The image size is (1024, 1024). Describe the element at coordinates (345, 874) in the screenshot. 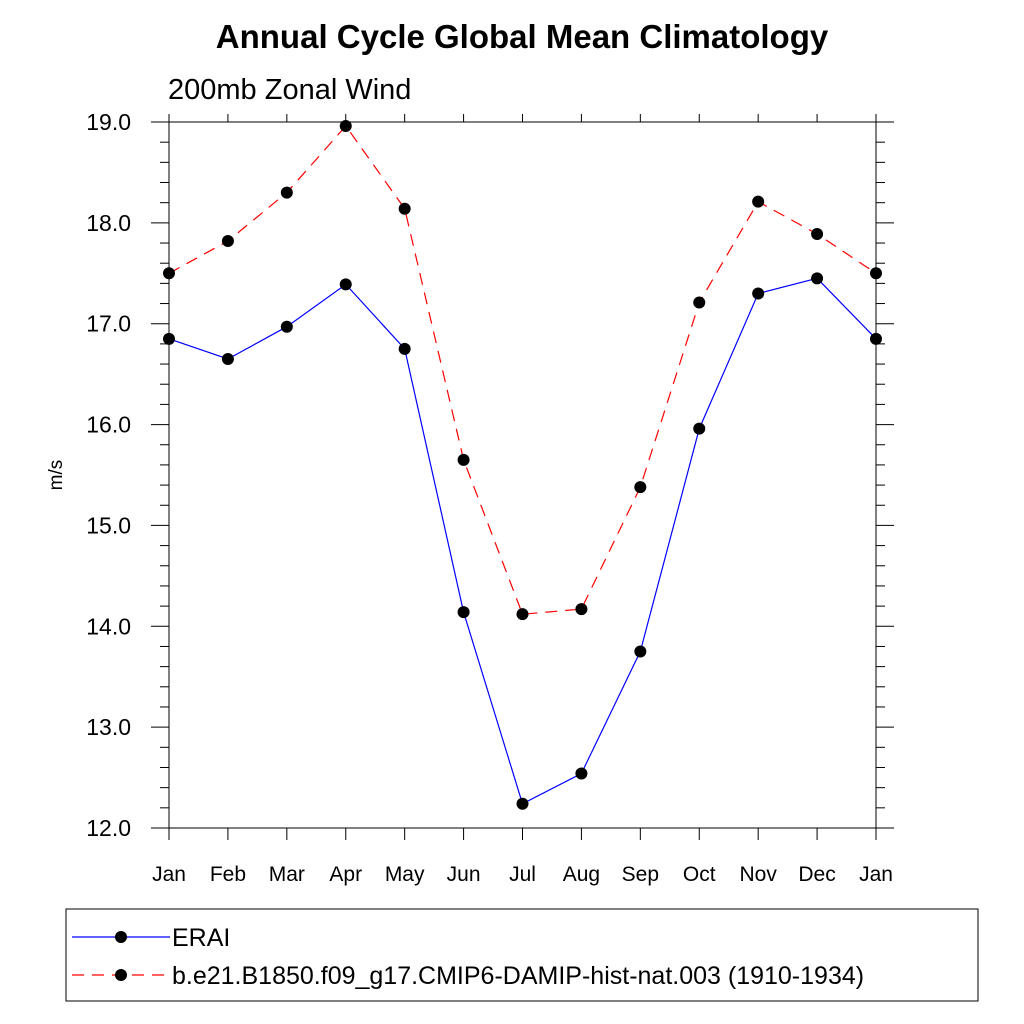

I see `x-tick-label: Apr` at that location.